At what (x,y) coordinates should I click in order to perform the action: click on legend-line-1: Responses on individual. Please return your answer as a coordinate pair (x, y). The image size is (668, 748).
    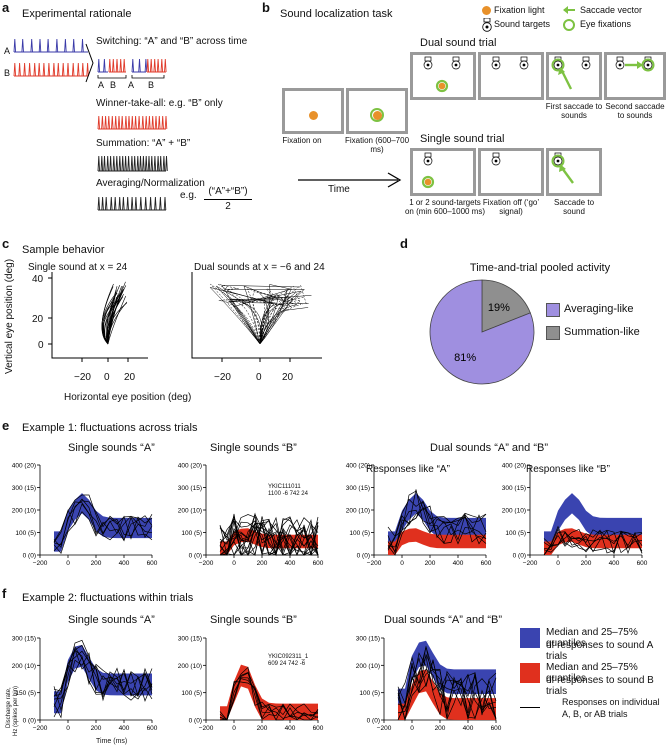
    Looking at the image, I should click on (611, 702).